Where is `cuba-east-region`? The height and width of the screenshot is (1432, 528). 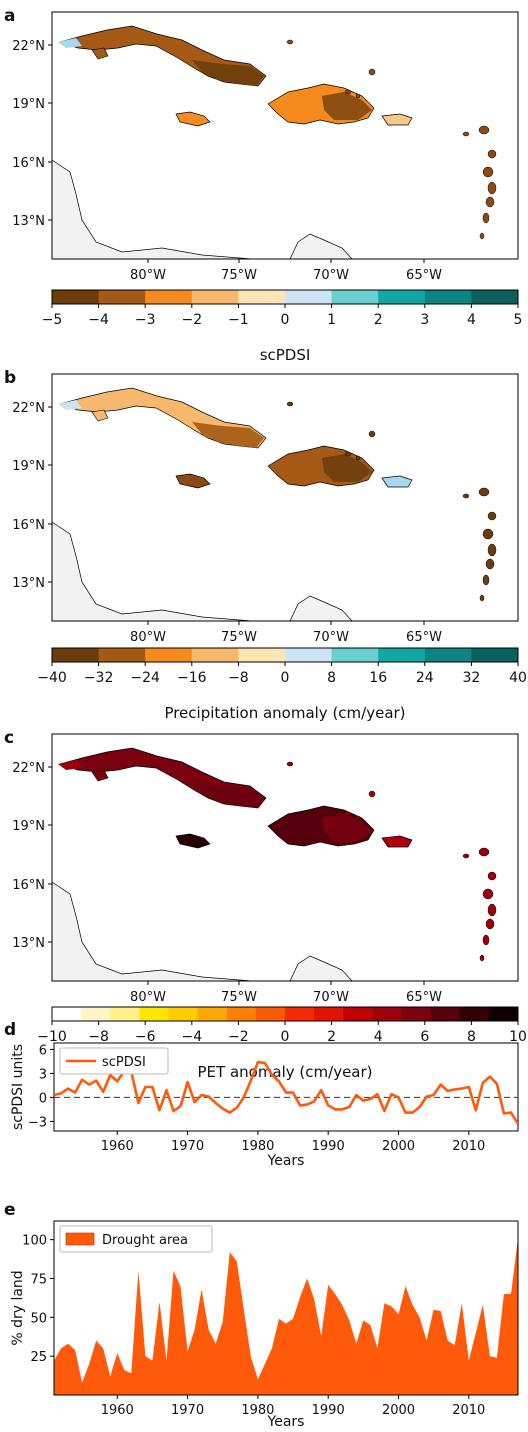 cuba-east-region is located at coordinates (228, 435).